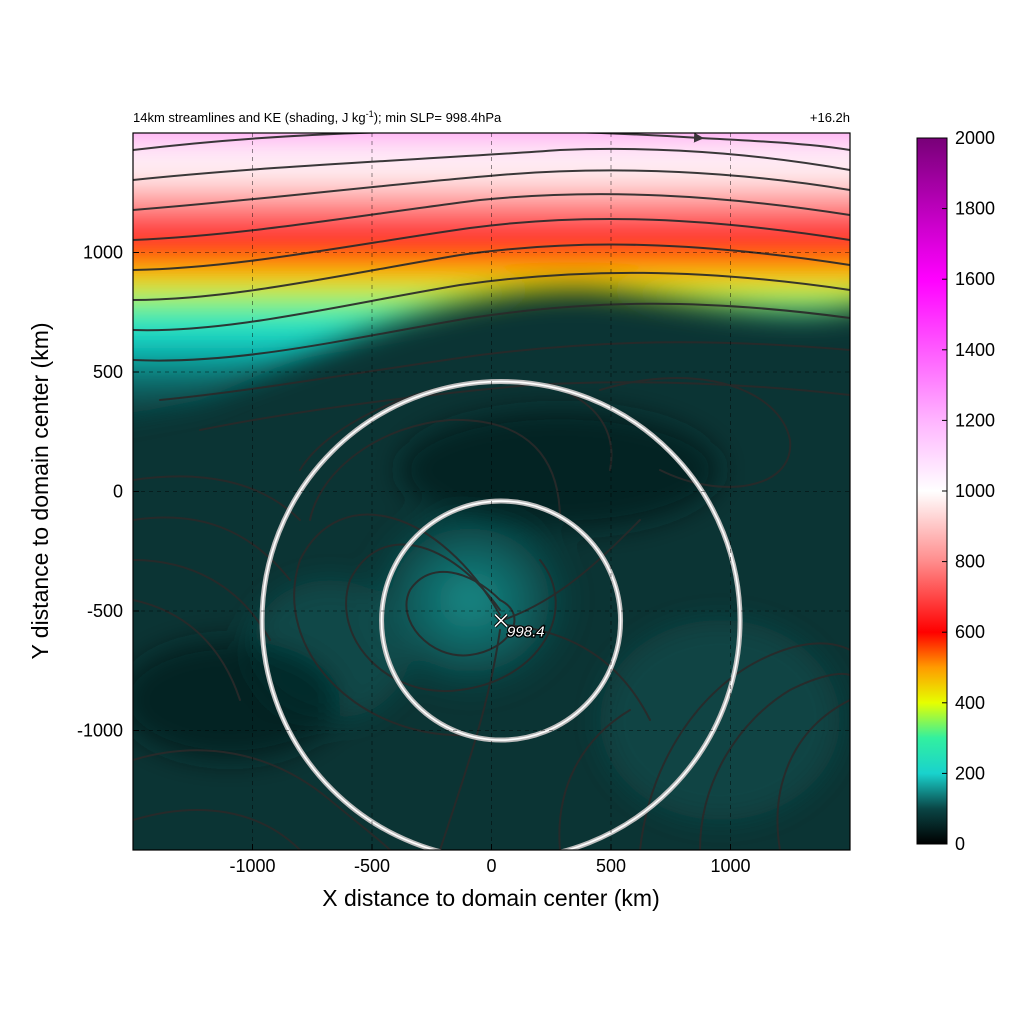 The width and height of the screenshot is (1024, 1024). I want to click on colorbar-tick-label: 400, so click(970, 703).